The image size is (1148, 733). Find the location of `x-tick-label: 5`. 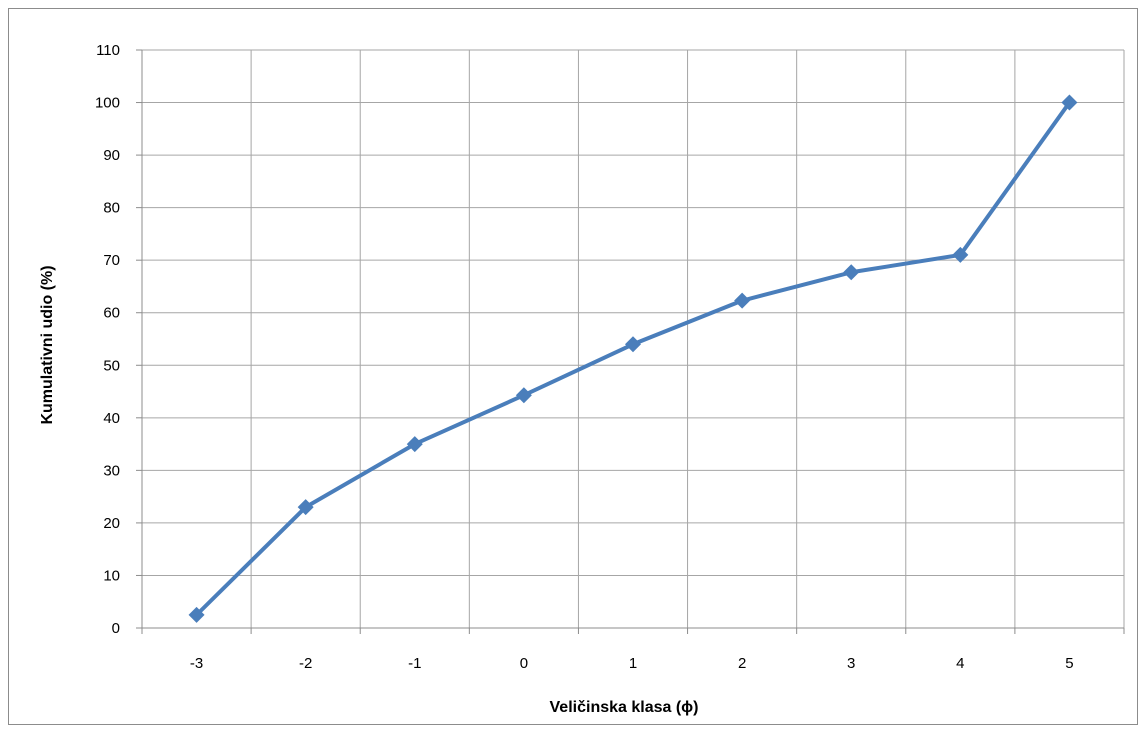

x-tick-label: 5 is located at coordinates (1069, 663).